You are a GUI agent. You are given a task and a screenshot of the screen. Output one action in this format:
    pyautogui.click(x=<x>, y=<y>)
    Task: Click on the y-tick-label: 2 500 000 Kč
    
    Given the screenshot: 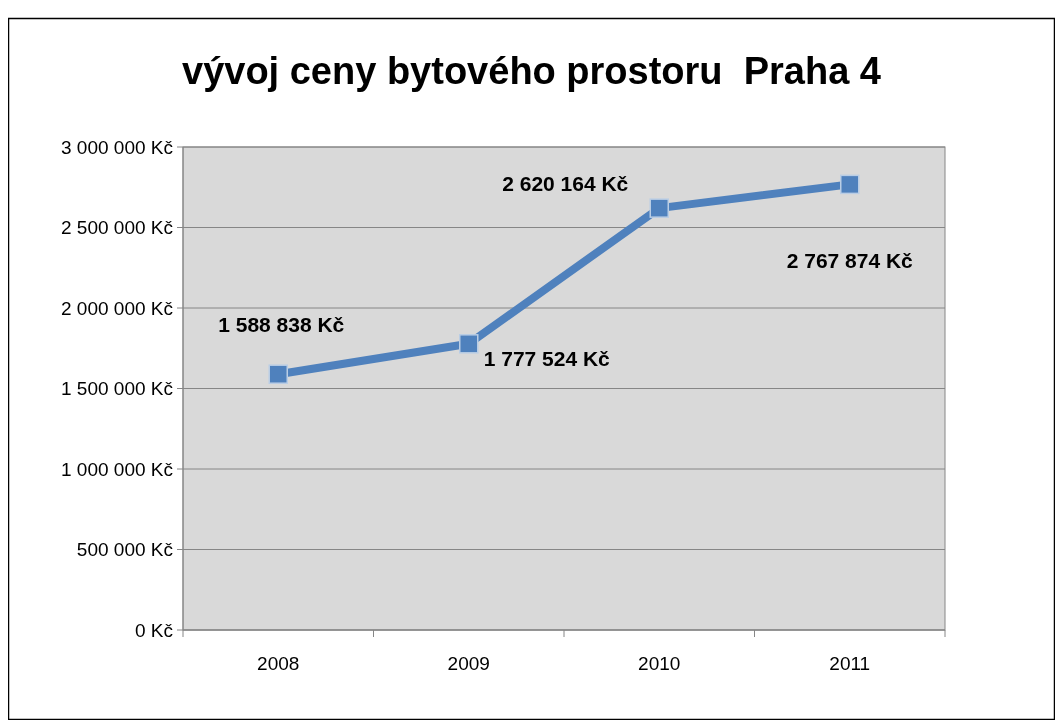 What is the action you would take?
    pyautogui.click(x=117, y=228)
    